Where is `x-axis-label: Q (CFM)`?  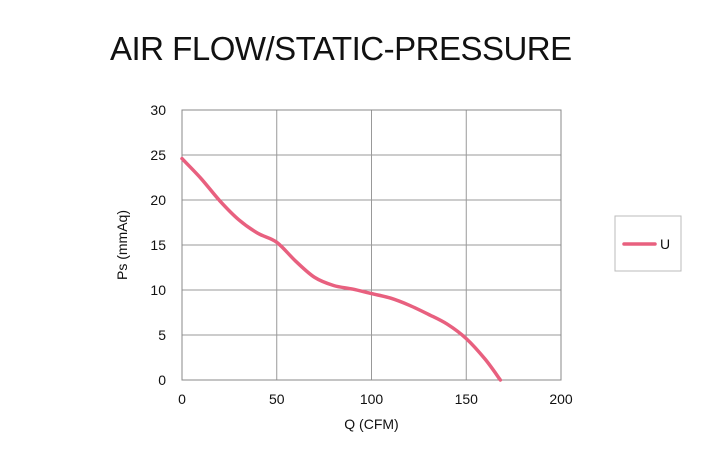
x-axis-label: Q (CFM) is located at coordinates (371, 424).